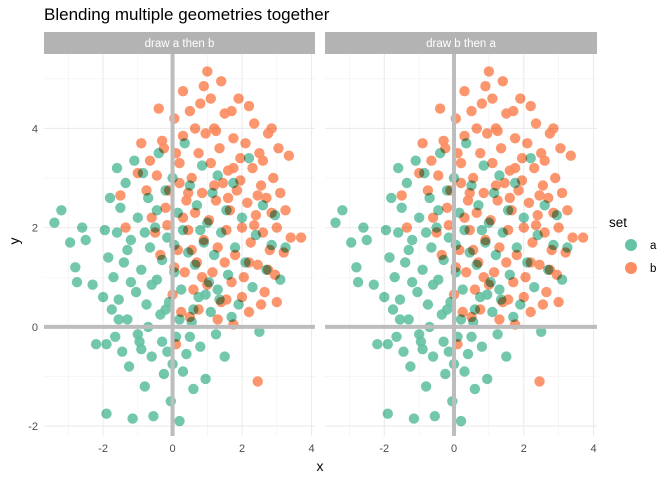  I want to click on x-tick-label: -2, so click(103, 449).